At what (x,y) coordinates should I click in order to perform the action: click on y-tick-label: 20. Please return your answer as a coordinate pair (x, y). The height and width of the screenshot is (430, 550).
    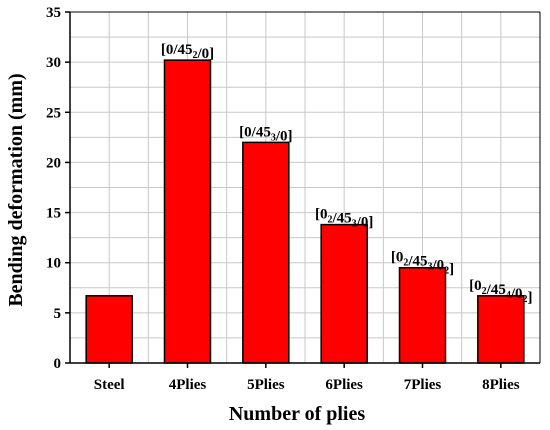
    Looking at the image, I should click on (53, 163).